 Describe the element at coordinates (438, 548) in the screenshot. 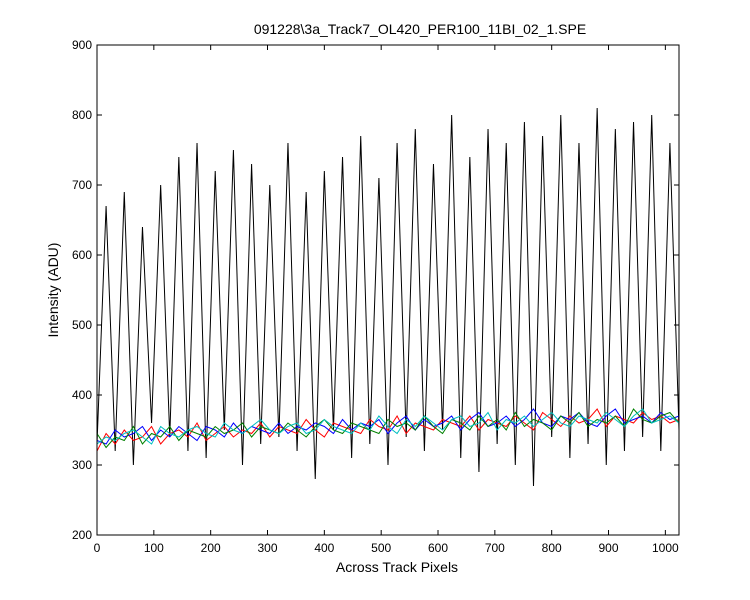

I see `x-tick-label: 600` at that location.